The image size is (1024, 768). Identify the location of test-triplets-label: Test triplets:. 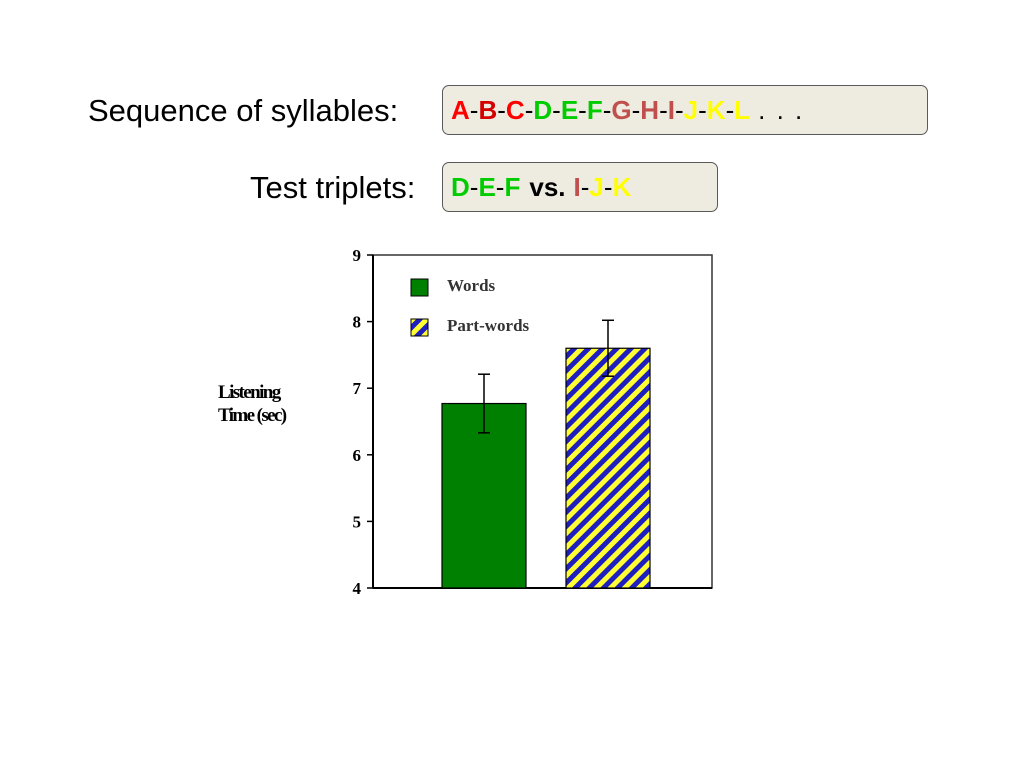
(333, 187).